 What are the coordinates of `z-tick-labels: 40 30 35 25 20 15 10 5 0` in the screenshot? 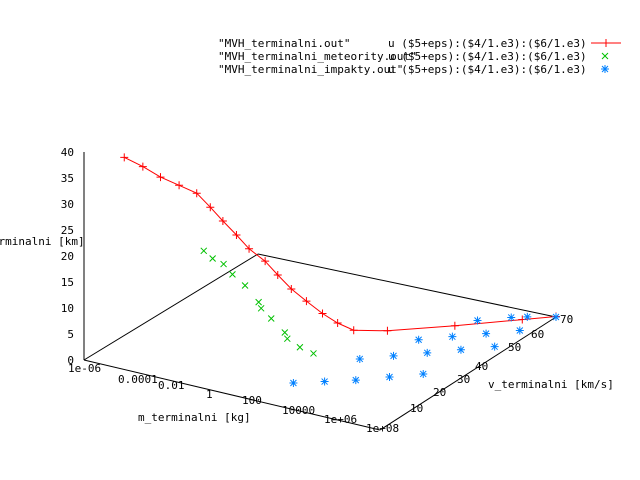 It's located at (67, 256).